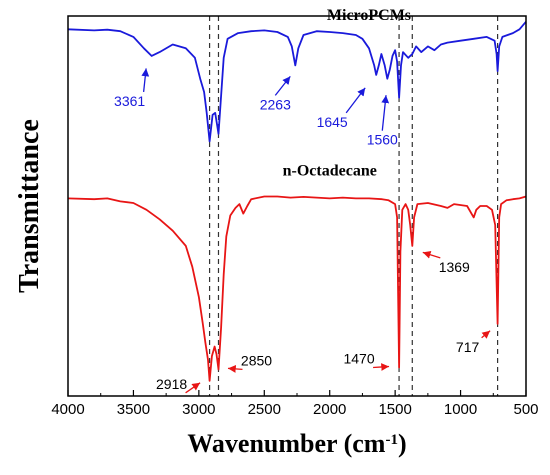 The image size is (550, 475). Describe the element at coordinates (330, 171) in the screenshot. I see `series-label-n-octadecane: n-Octadecane` at that location.